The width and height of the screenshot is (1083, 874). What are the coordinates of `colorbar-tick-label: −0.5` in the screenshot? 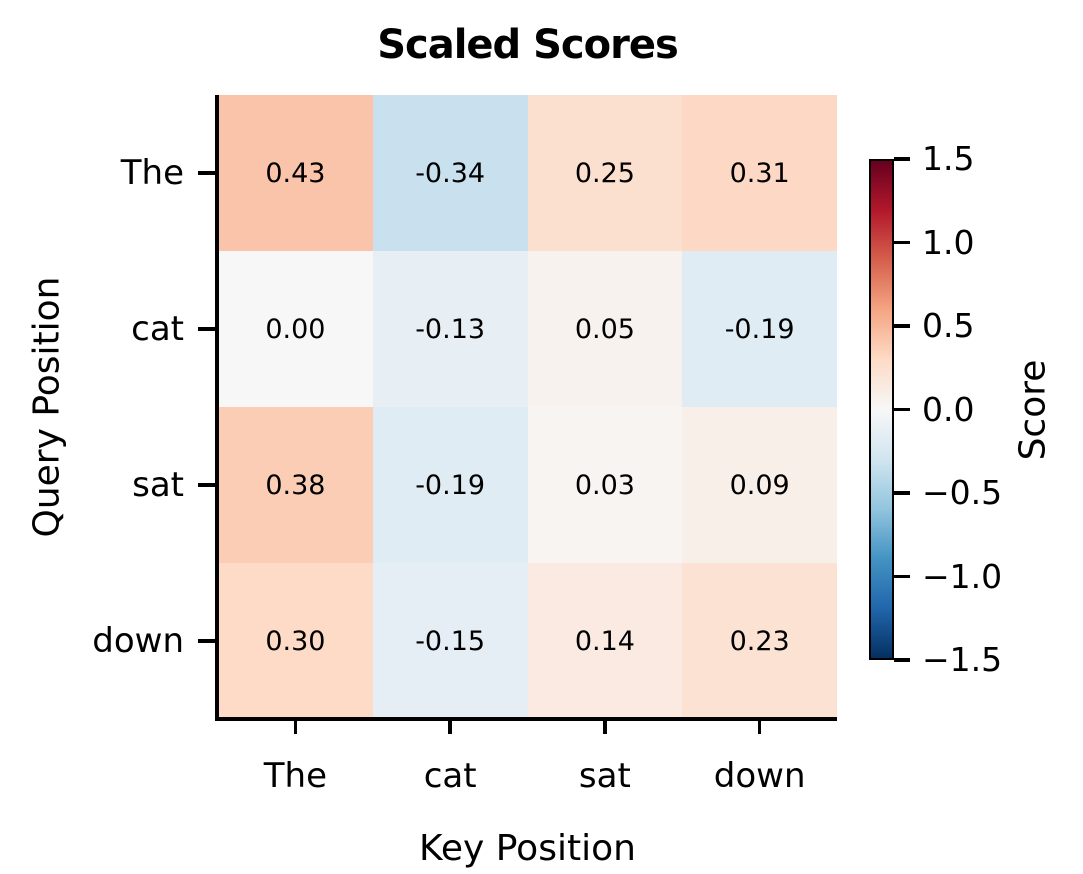 It's located at (962, 492).